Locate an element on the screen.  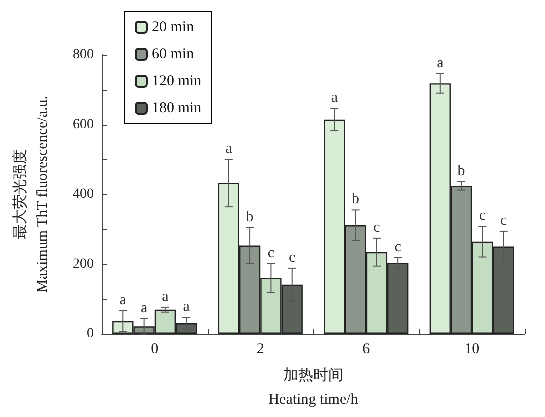
y-tick-label: 0 is located at coordinates (90, 334).